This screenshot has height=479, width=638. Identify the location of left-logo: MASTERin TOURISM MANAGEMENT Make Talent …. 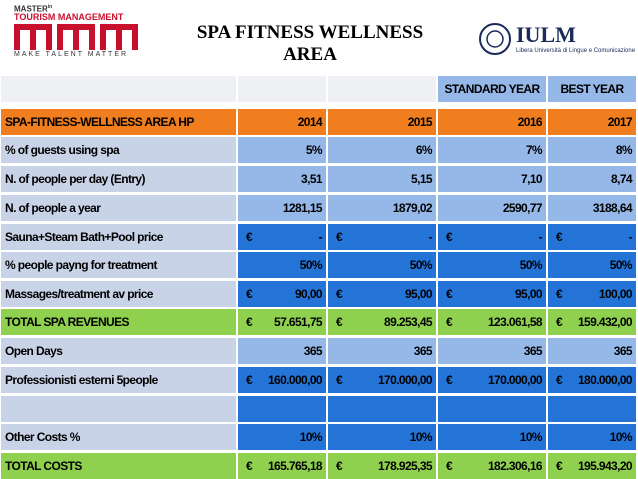
(79, 36).